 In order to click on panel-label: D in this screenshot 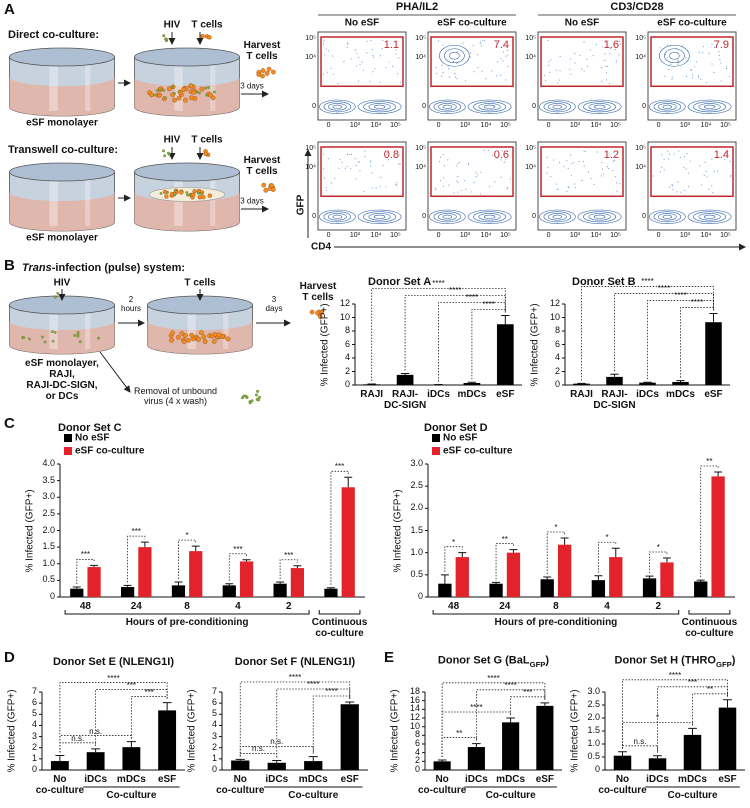, I will do `click(9, 657)`.